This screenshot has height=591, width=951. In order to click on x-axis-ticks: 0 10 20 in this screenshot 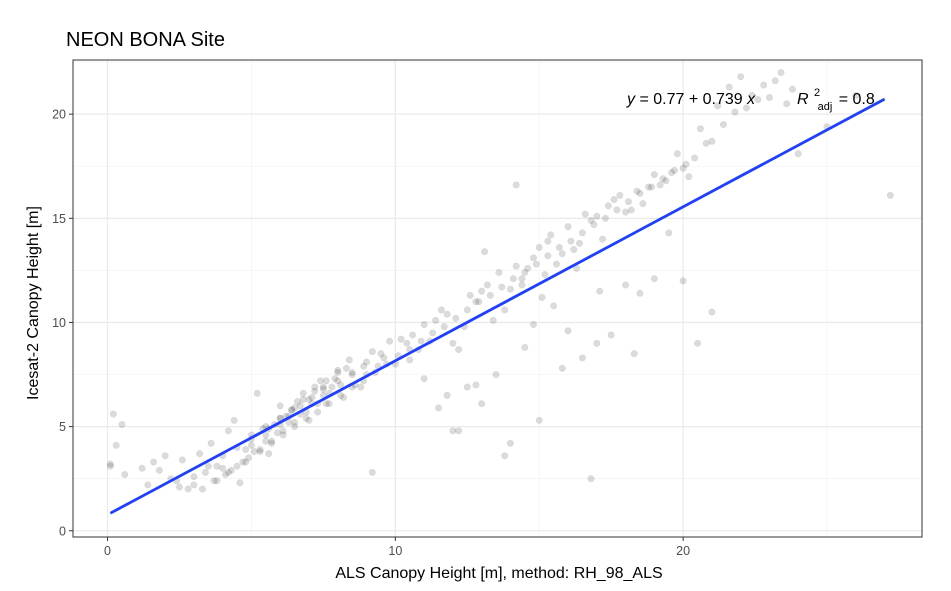, I will do `click(397, 547)`.